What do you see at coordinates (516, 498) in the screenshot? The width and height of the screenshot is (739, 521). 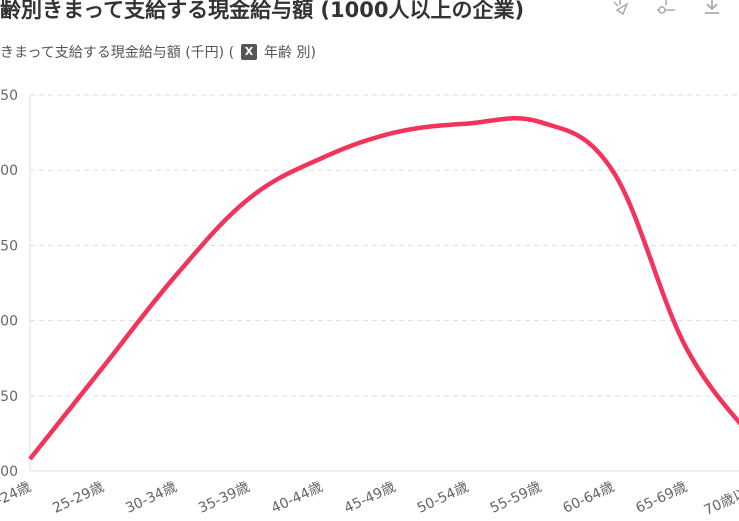 I see `x-tick-label: 55-59歳` at bounding box center [516, 498].